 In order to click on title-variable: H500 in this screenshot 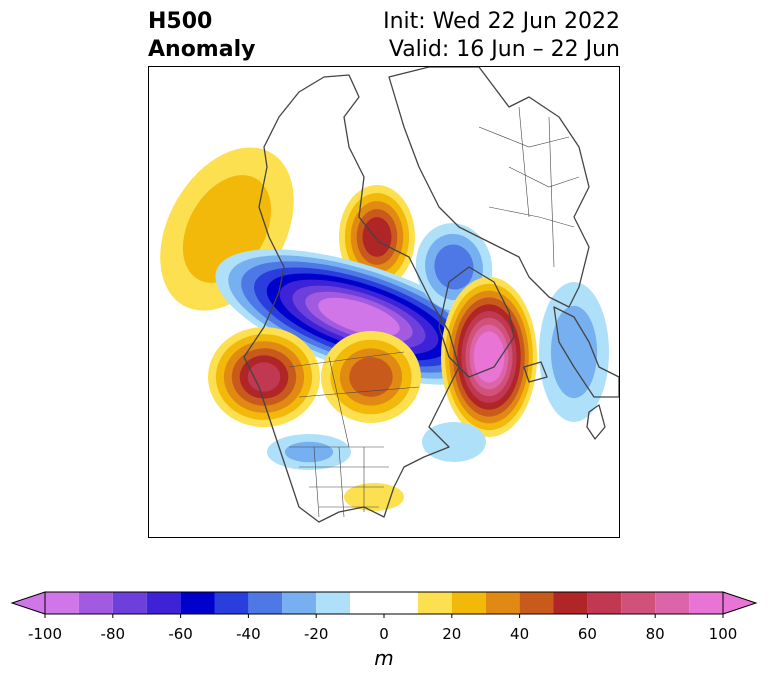, I will do `click(180, 21)`.